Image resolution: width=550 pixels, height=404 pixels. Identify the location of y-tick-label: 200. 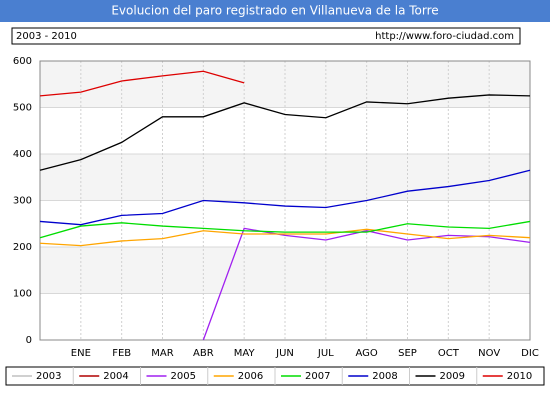
(22, 247).